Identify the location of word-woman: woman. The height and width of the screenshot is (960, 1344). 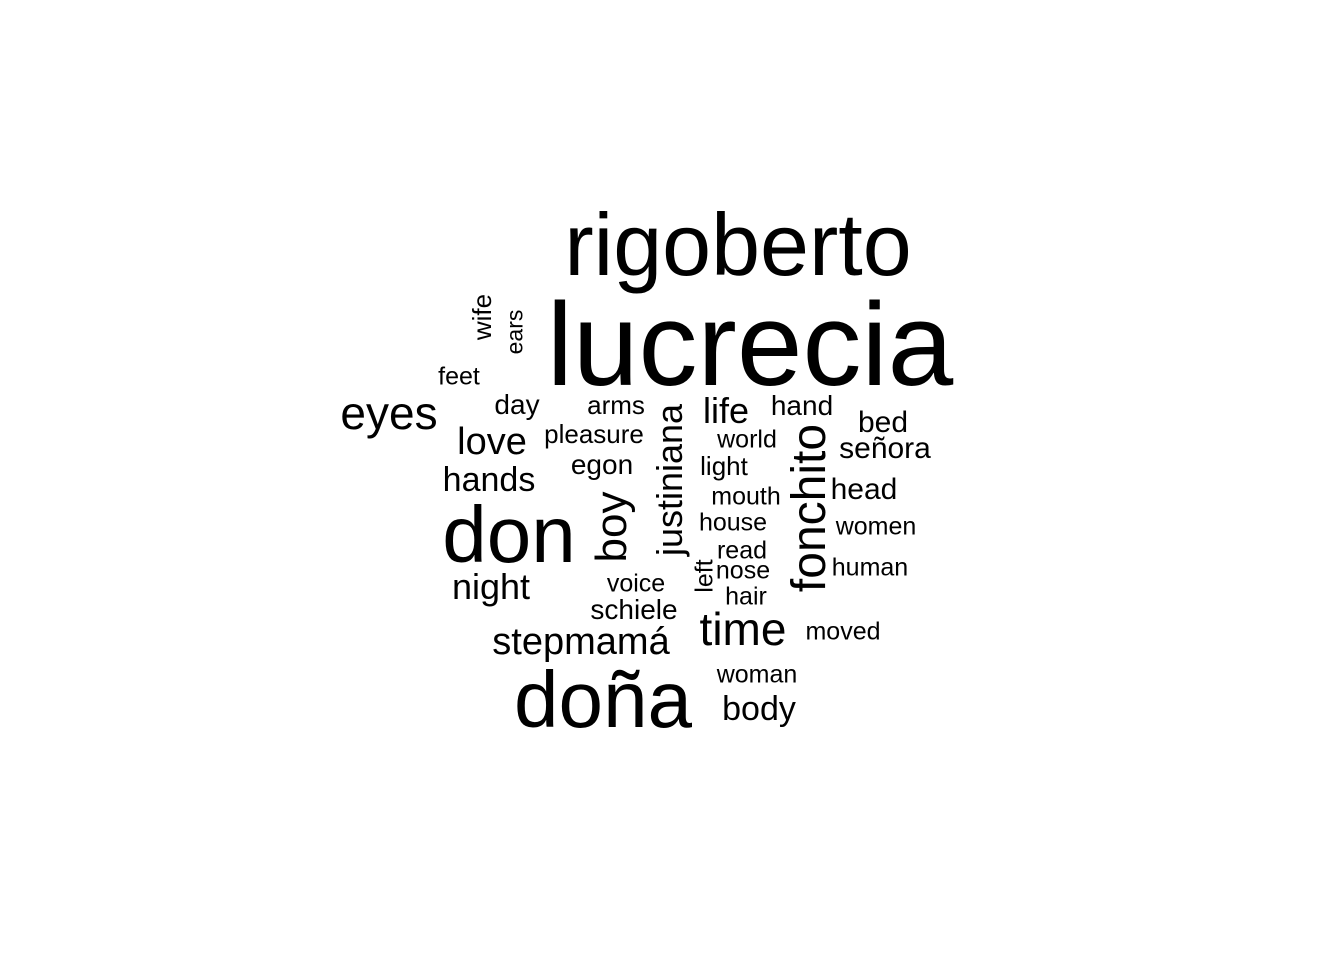
(757, 674).